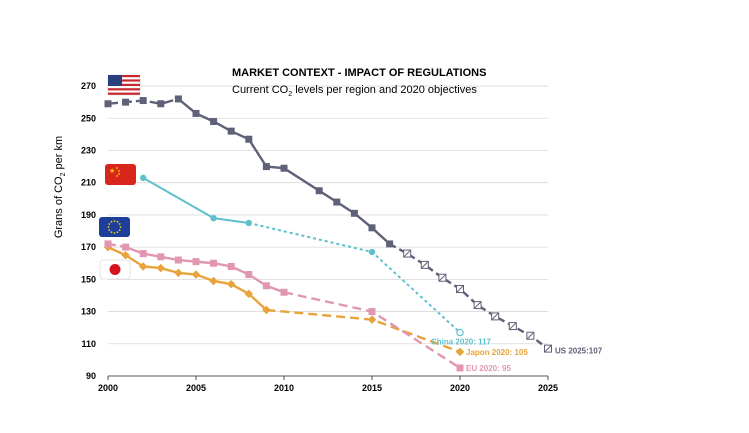 The width and height of the screenshot is (749, 433). What do you see at coordinates (548, 388) in the screenshot?
I see `x-tick-label: 2025` at bounding box center [548, 388].